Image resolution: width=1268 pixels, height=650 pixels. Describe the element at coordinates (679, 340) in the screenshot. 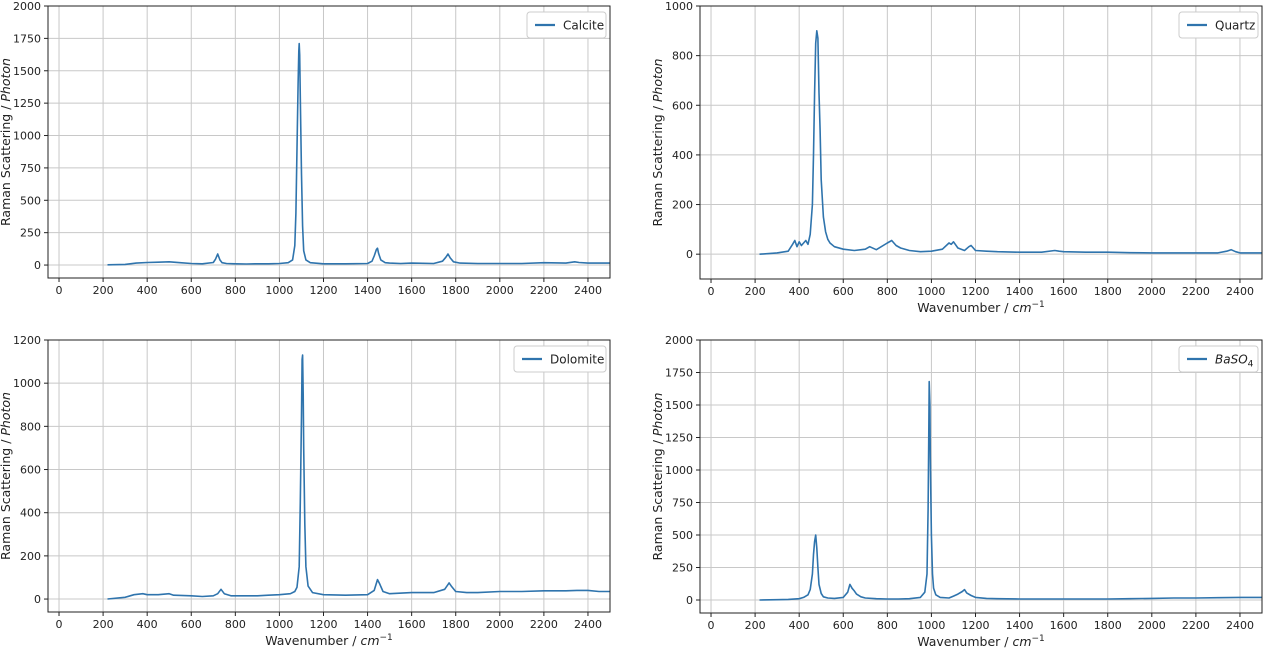

I see `y-tick-label: 2000` at that location.